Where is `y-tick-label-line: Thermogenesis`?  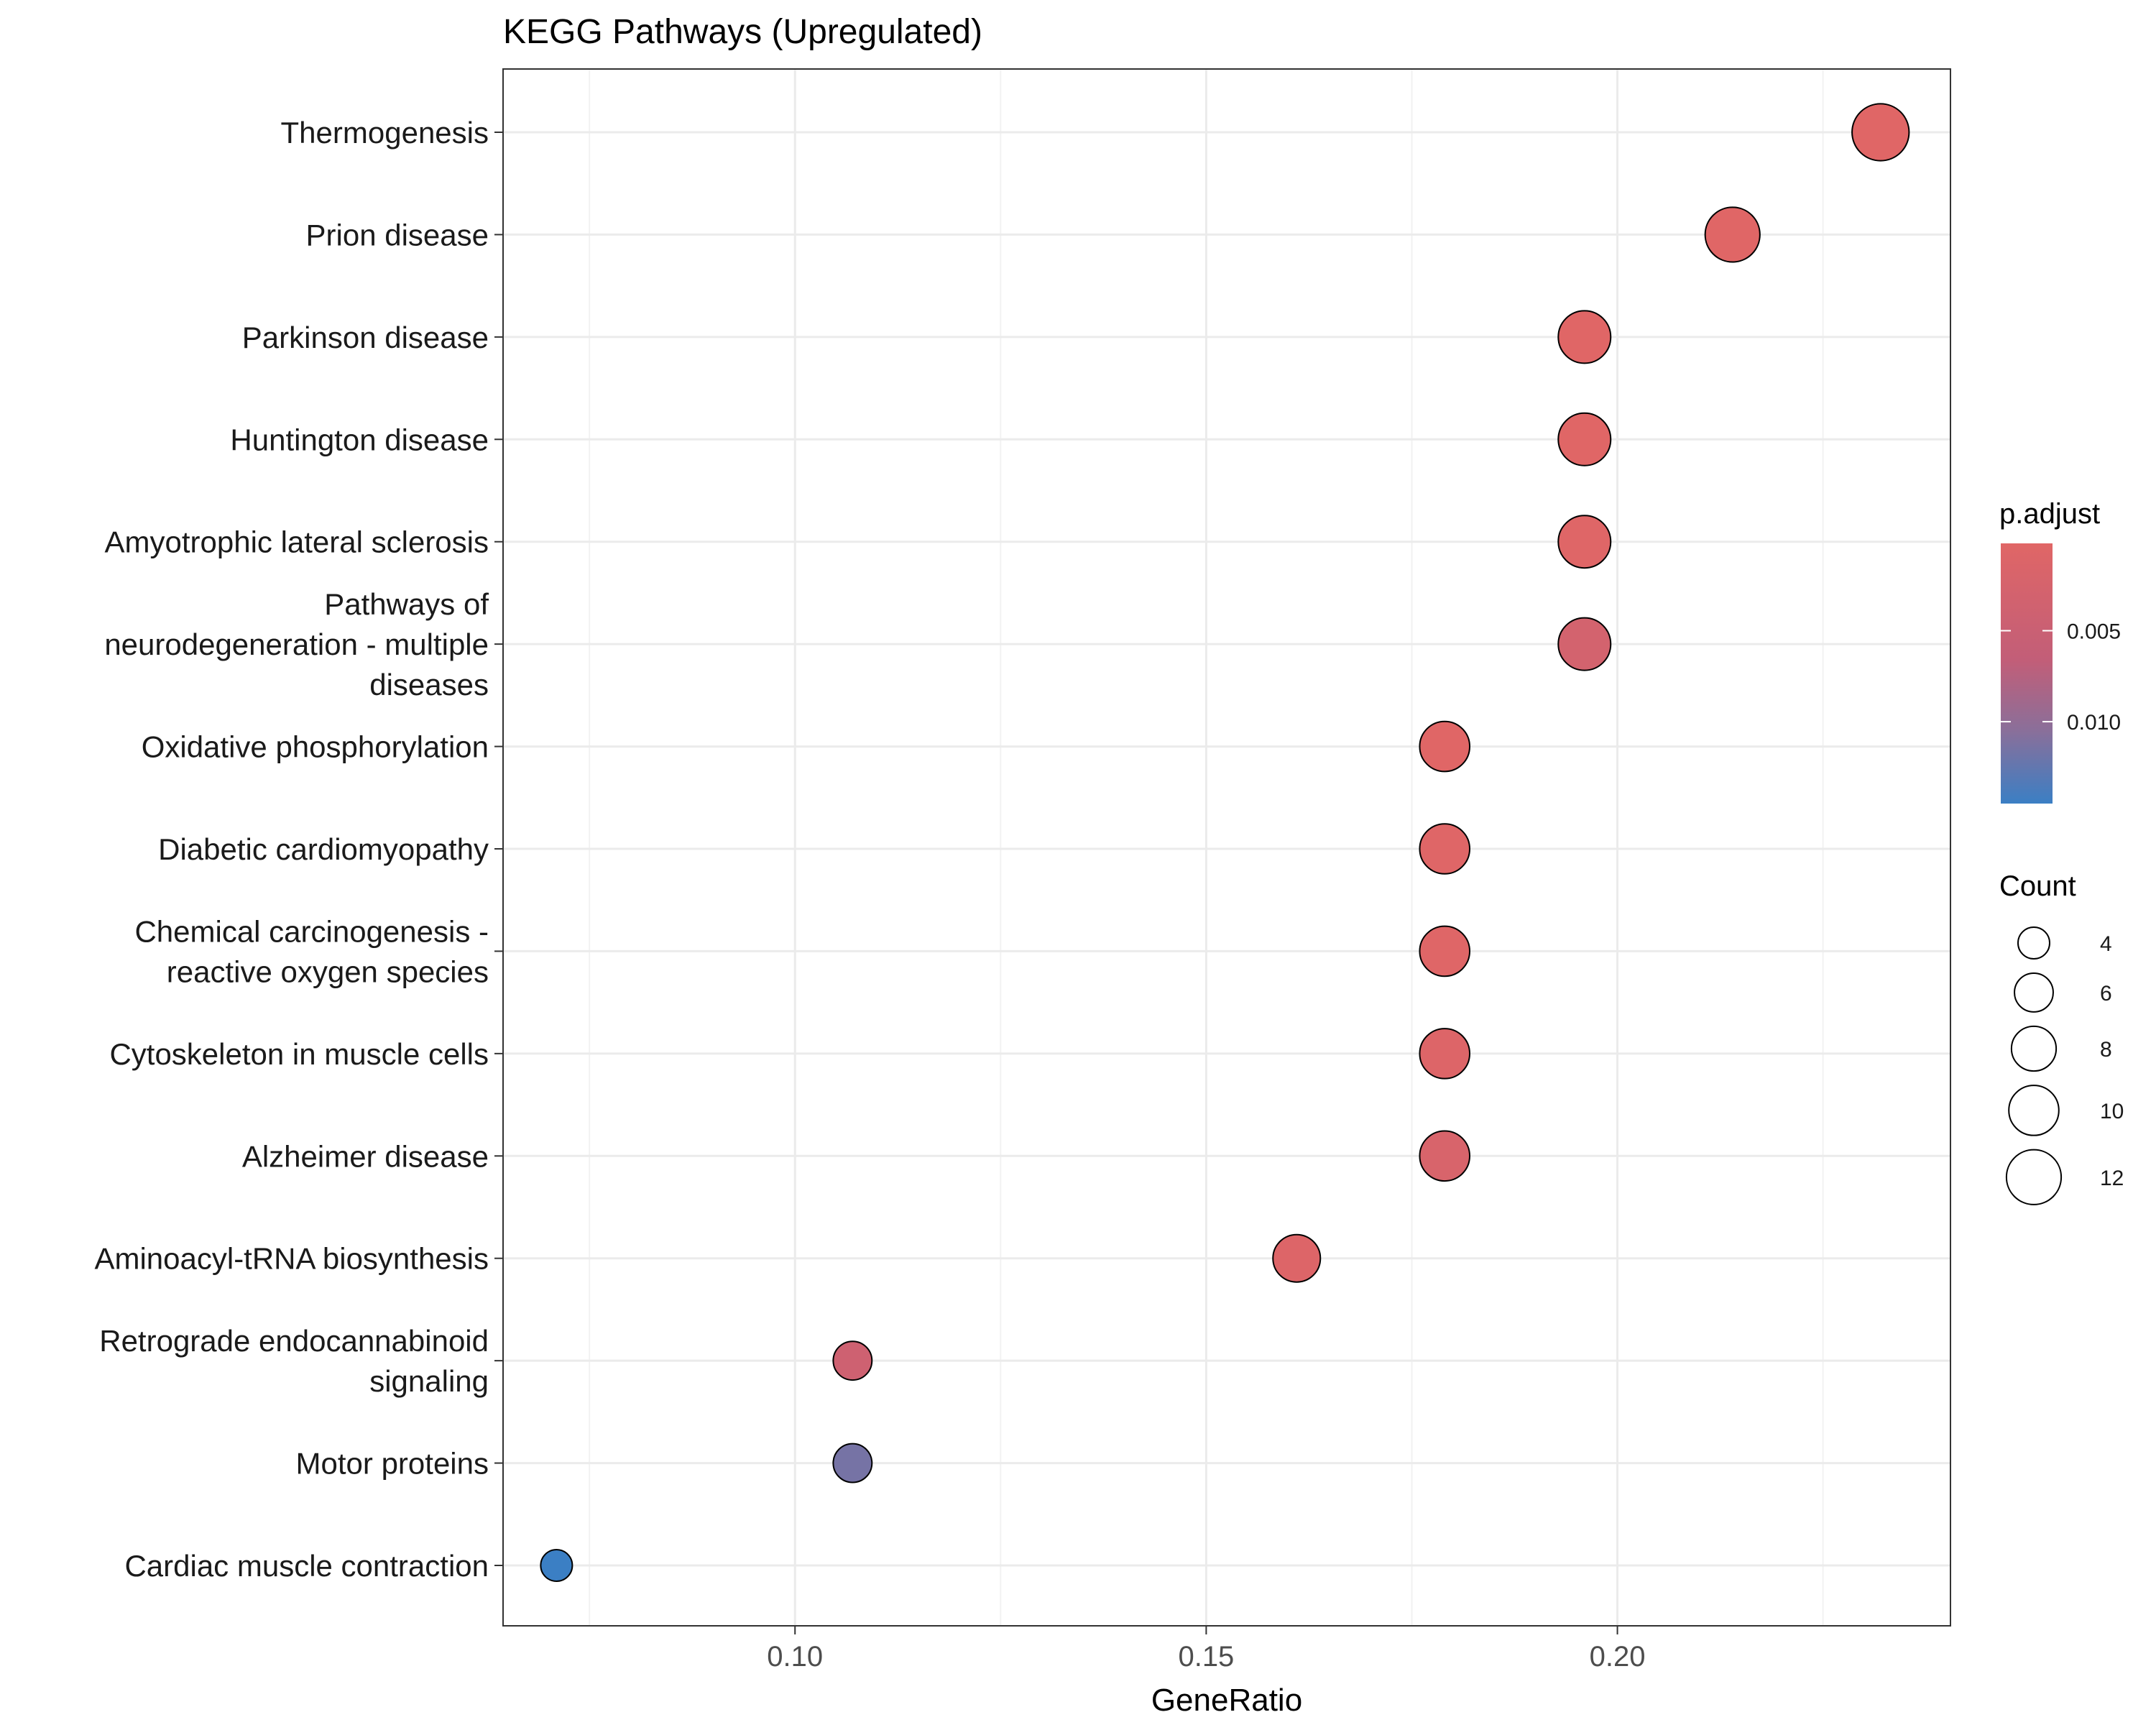
y-tick-label-line: Thermogenesis is located at coordinates (385, 133).